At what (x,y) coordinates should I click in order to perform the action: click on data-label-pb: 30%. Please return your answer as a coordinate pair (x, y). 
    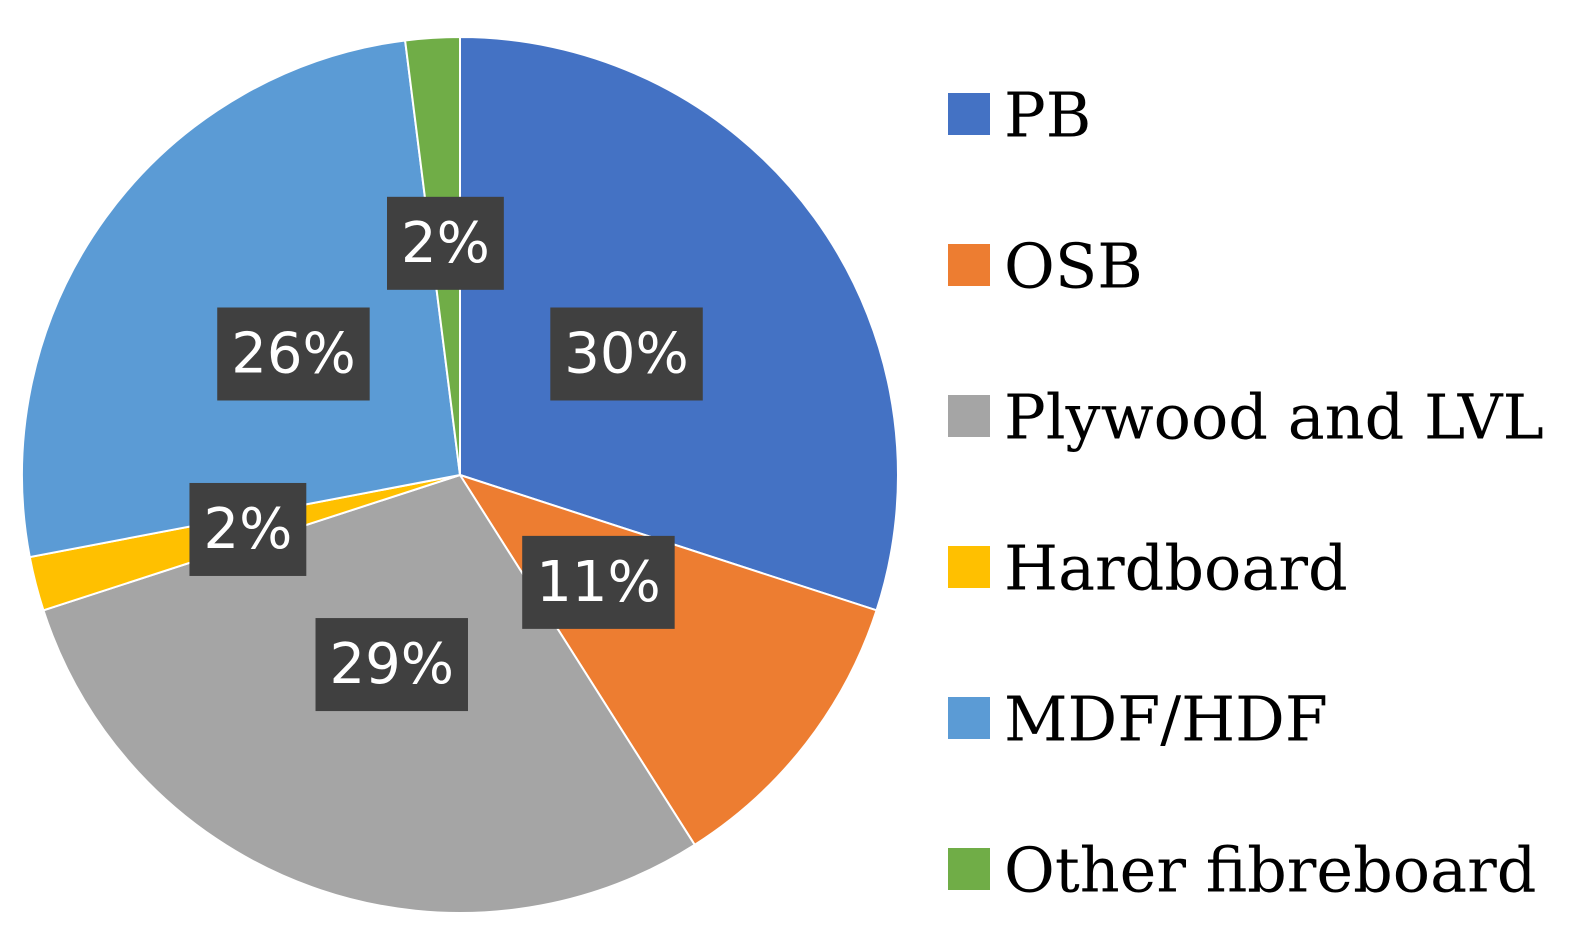
    Looking at the image, I should click on (626, 354).